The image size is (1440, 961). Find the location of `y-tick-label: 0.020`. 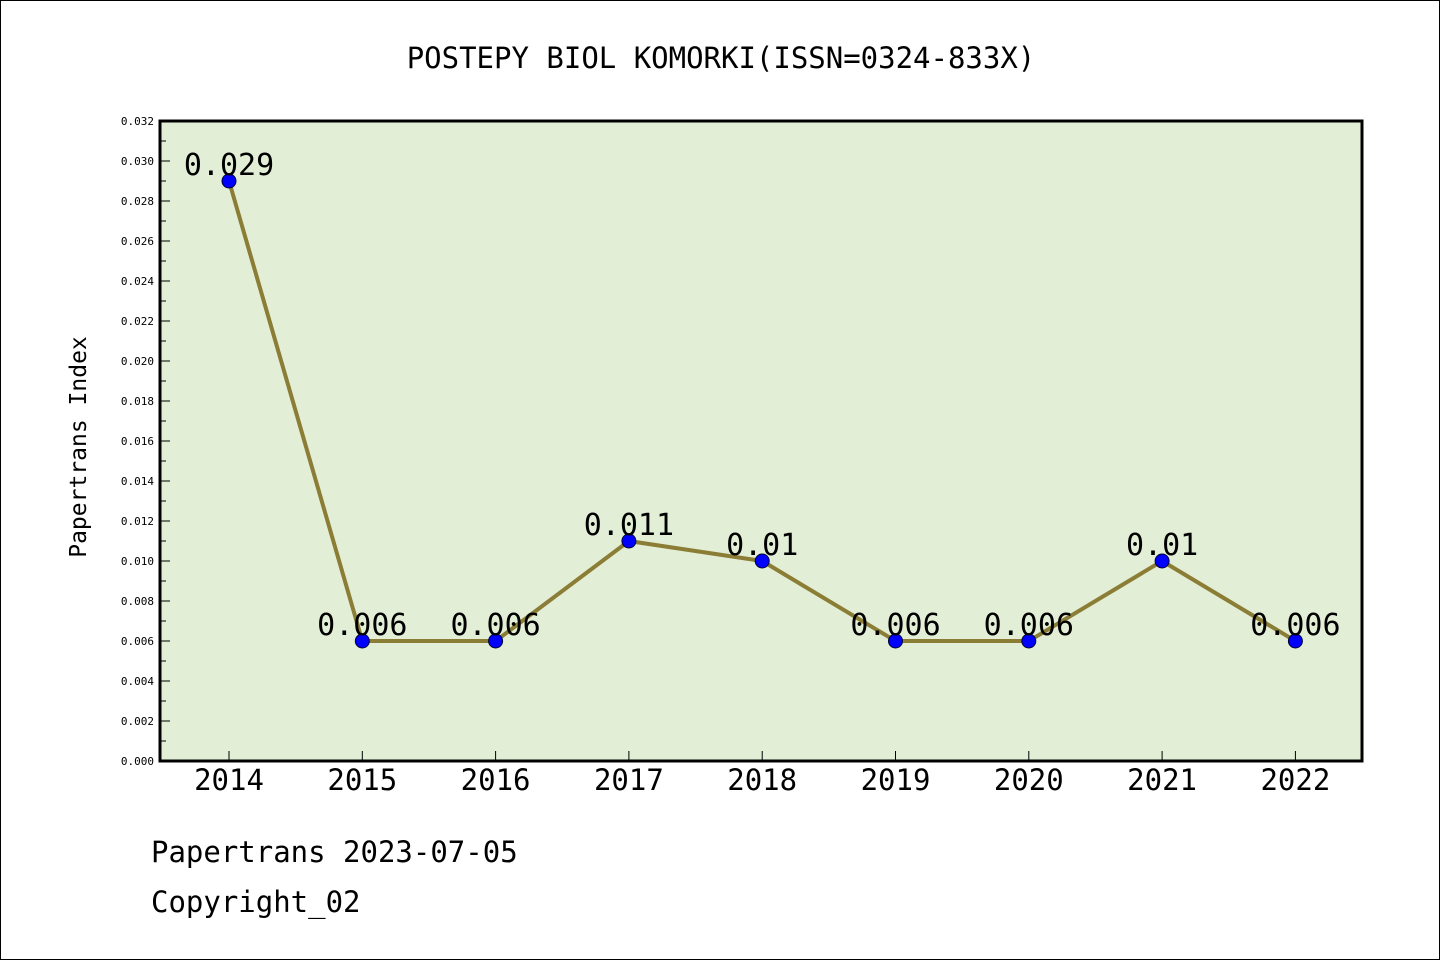

y-tick-label: 0.020 is located at coordinates (137, 361).